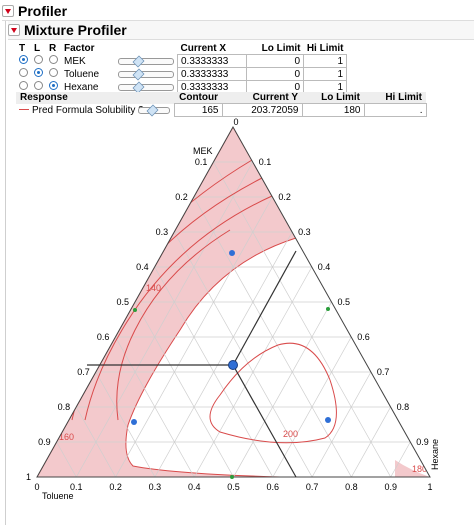 The width and height of the screenshot is (474, 527). I want to click on profiler-outline-header: Profiler, so click(238, 11).